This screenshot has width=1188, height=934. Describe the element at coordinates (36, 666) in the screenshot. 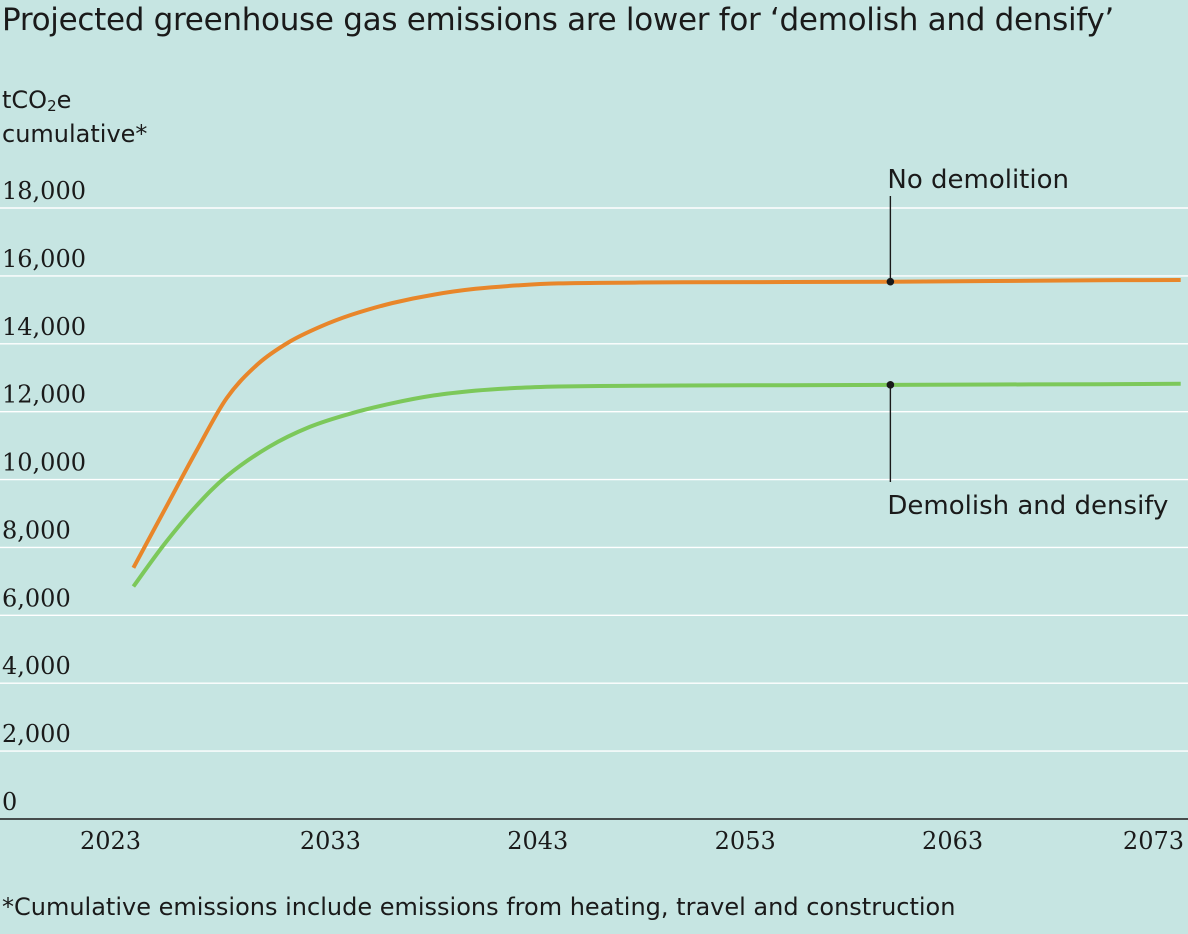

I see `y-tick-label: 4,000` at that location.